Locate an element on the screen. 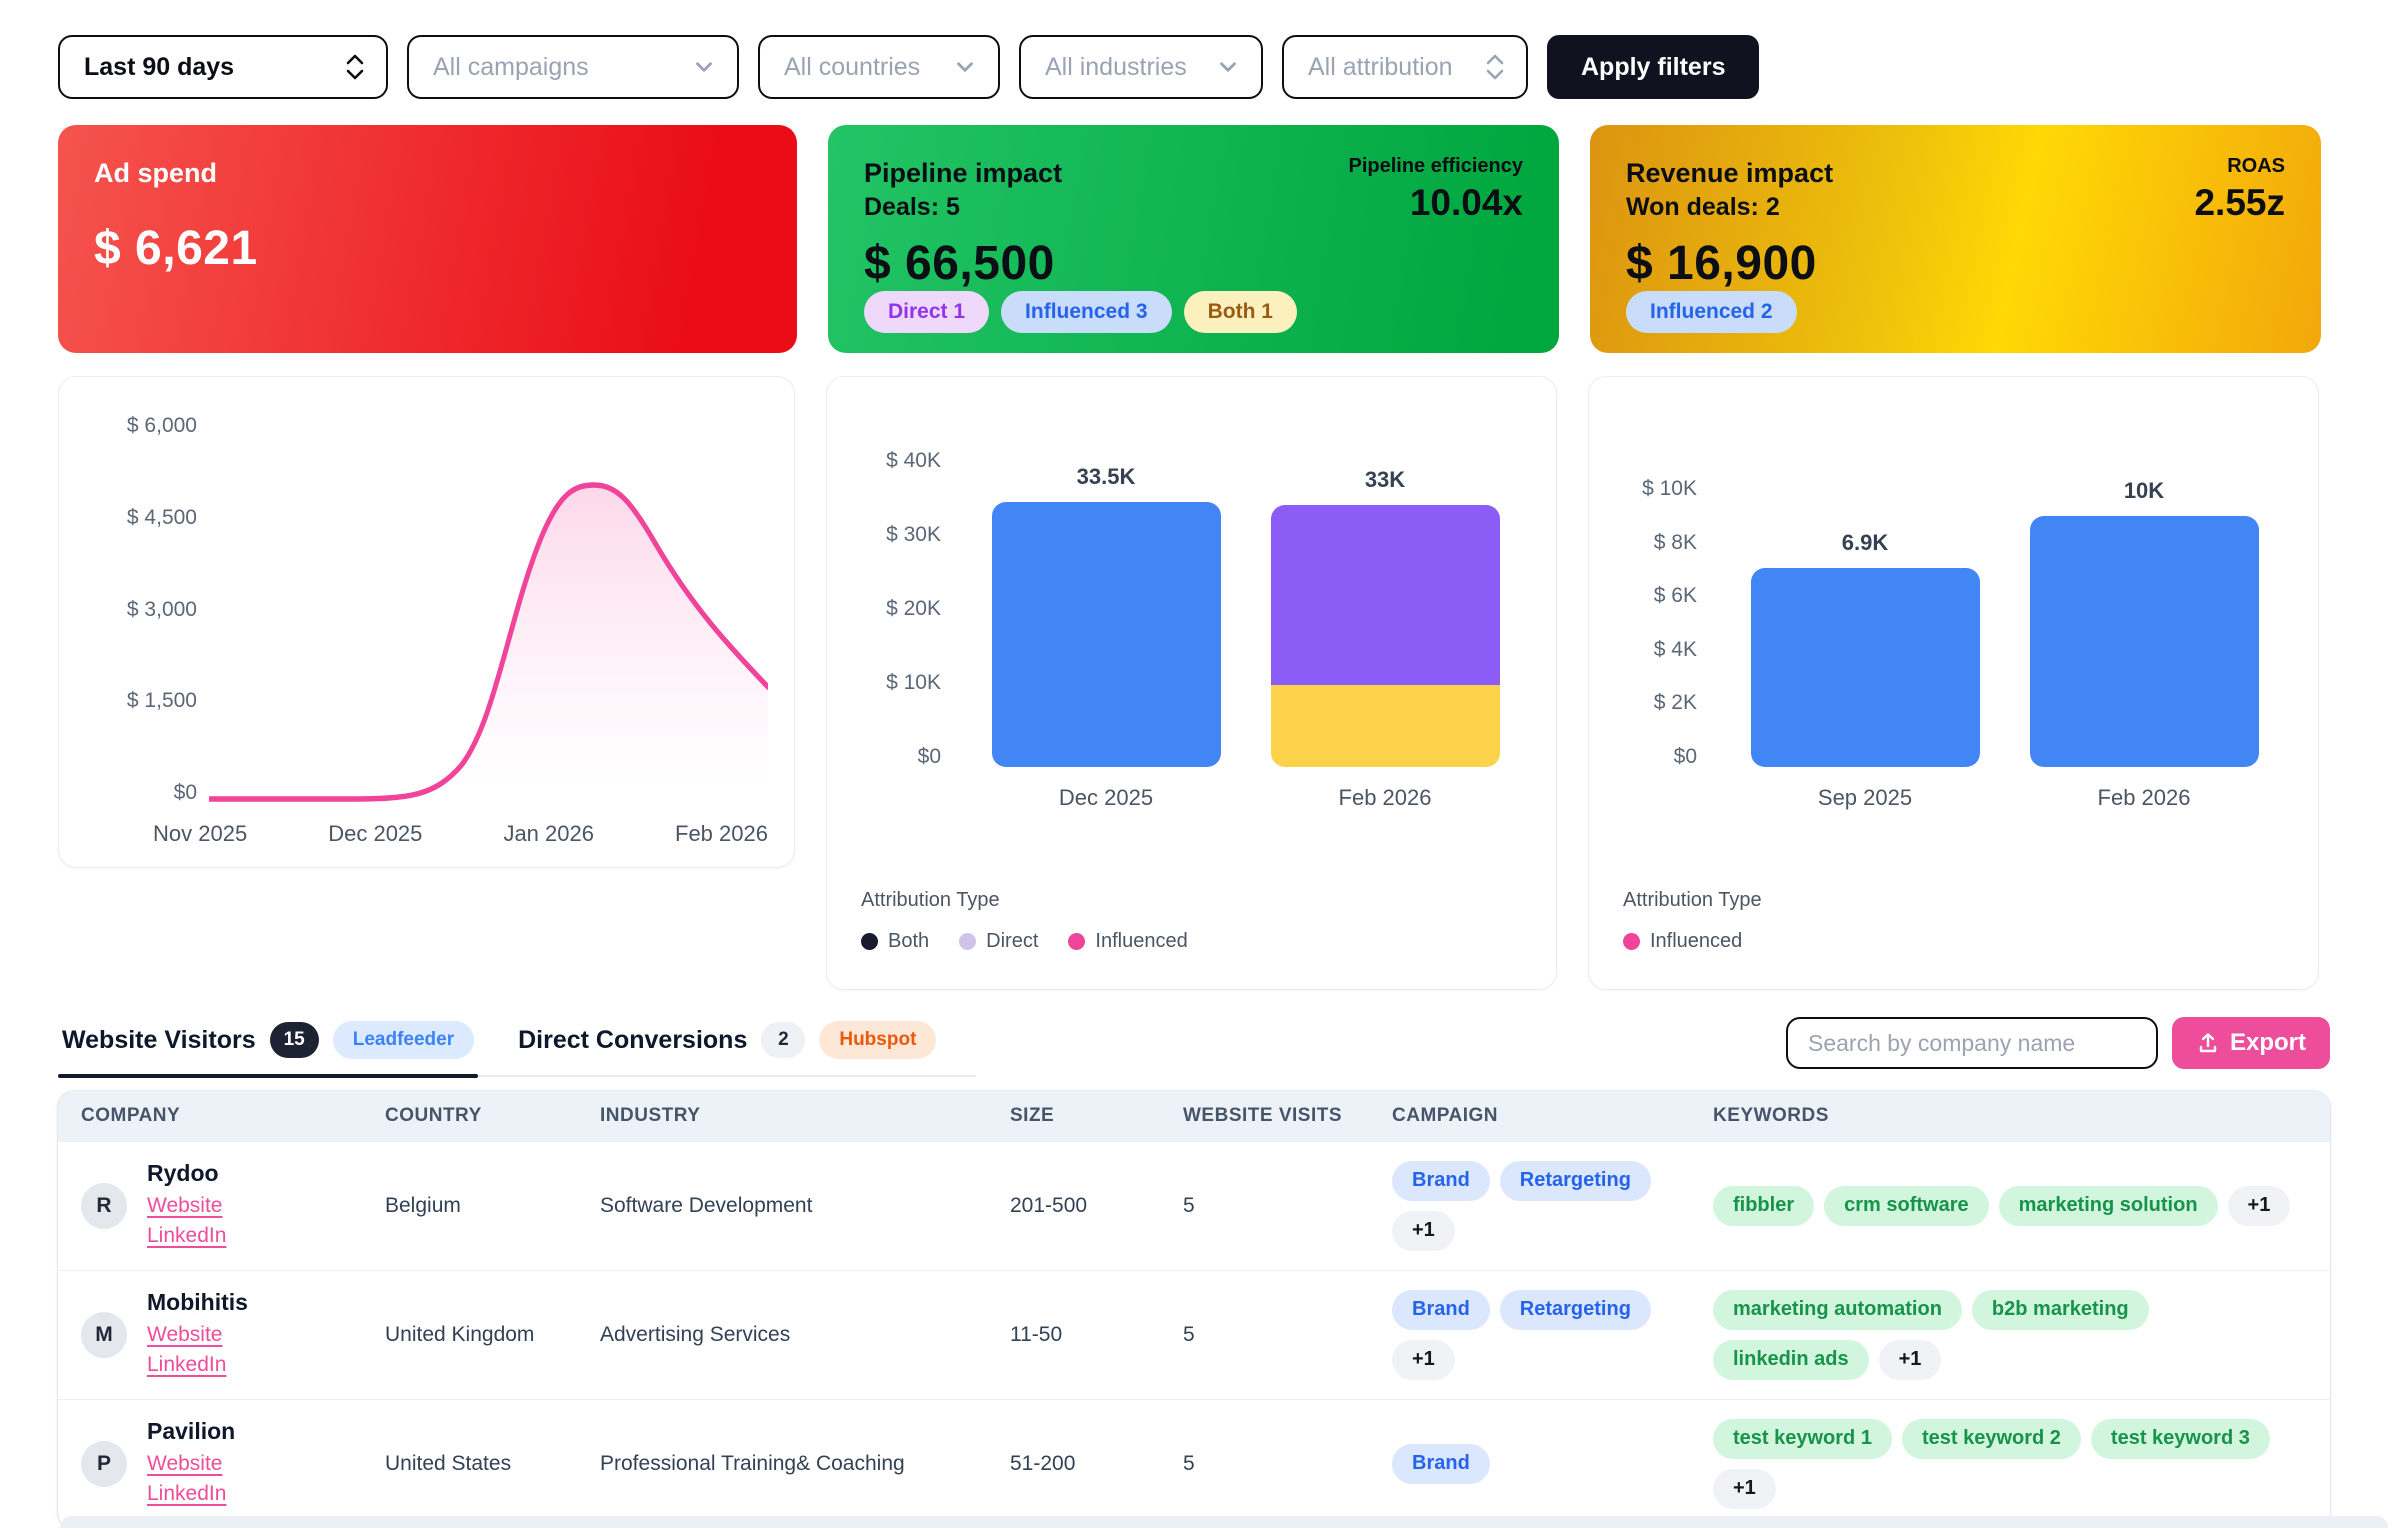 Image resolution: width=2388 pixels, height=1528 pixels. keyword-tag: b2b marketing is located at coordinates (2060, 1309).